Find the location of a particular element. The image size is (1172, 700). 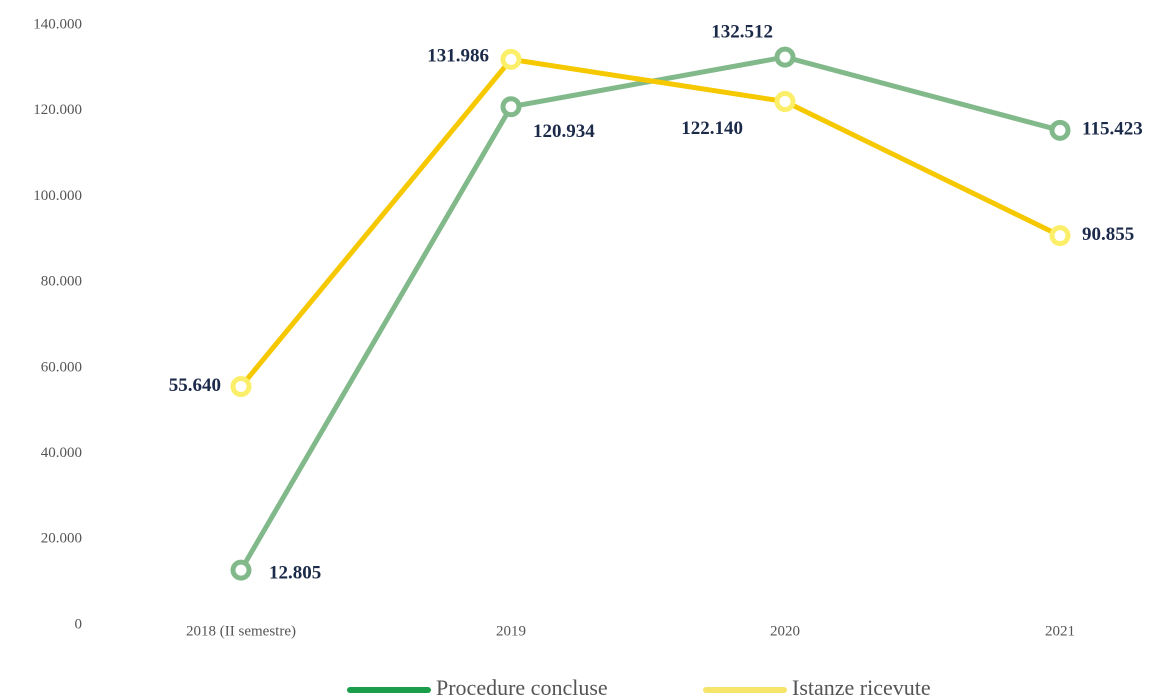

x-tick-label: 2020 is located at coordinates (785, 631).